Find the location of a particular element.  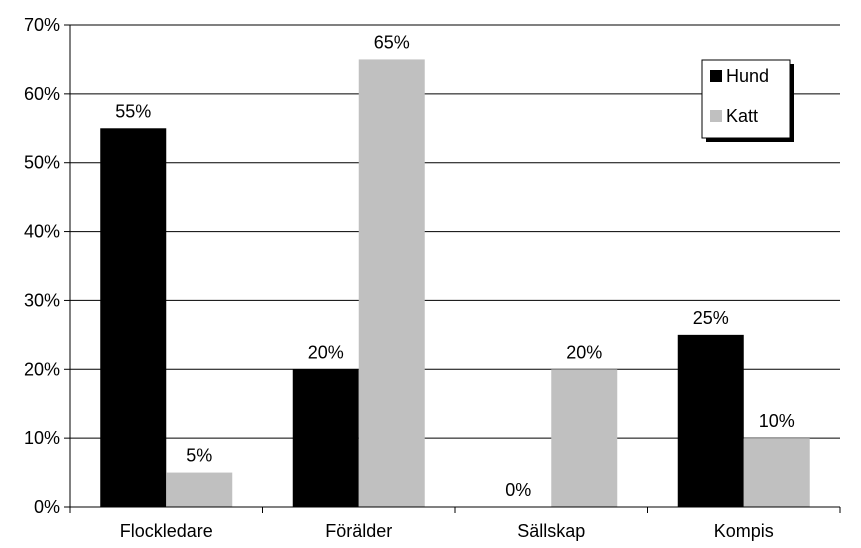

data-label-hund: 25% is located at coordinates (711, 318).